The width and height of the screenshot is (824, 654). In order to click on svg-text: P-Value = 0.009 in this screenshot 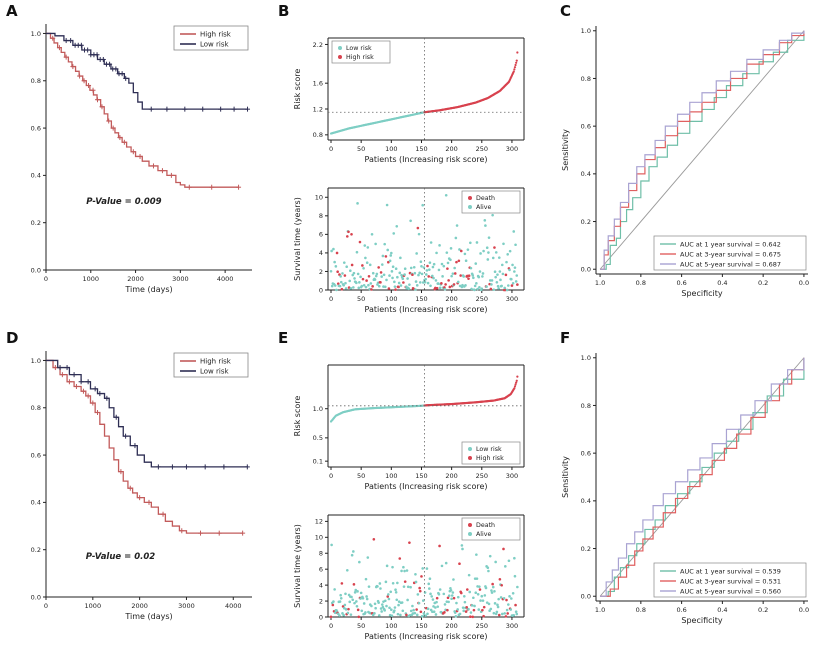, I will do `click(123, 202)`.